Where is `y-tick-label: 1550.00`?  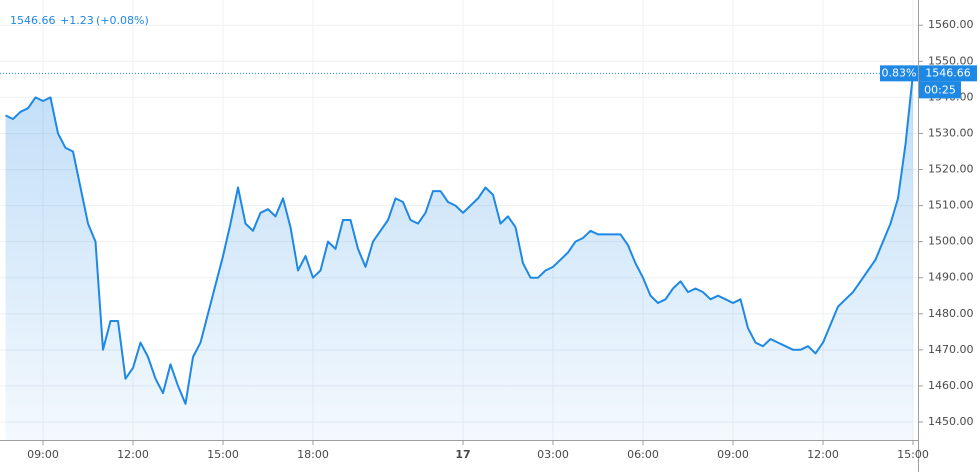 y-tick-label: 1550.00 is located at coordinates (951, 60).